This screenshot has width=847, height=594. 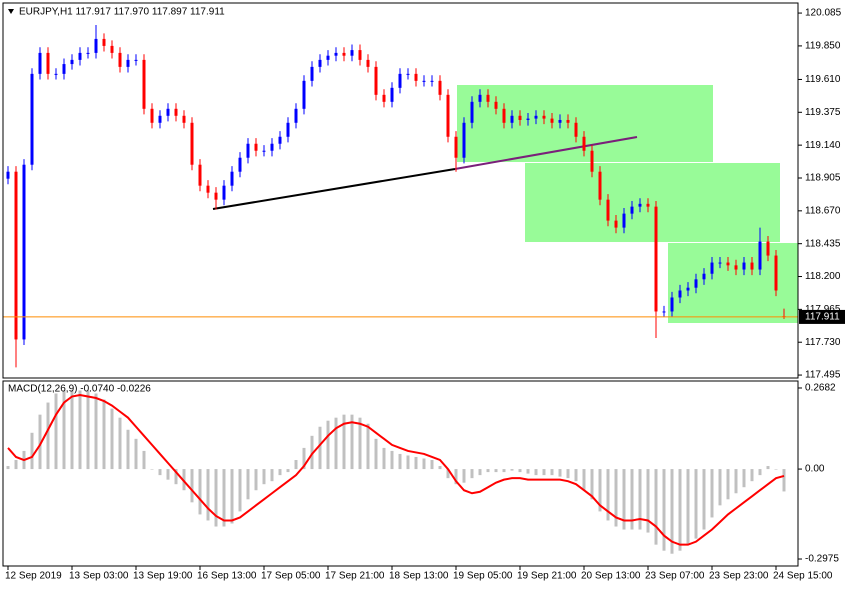 What do you see at coordinates (11, 11) in the screenshot?
I see `menu-triangle` at bounding box center [11, 11].